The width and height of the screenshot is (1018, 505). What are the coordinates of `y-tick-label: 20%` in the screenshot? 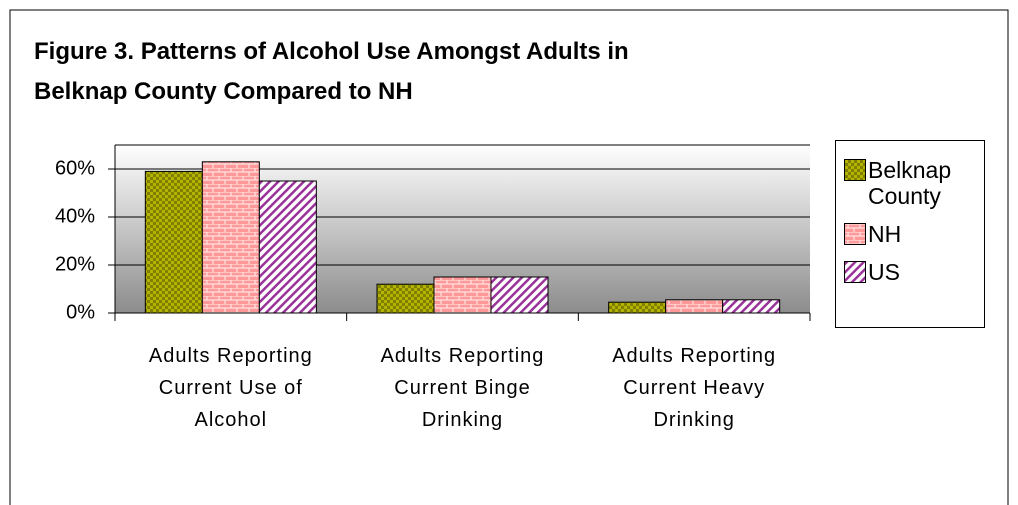 It's located at (75, 264).